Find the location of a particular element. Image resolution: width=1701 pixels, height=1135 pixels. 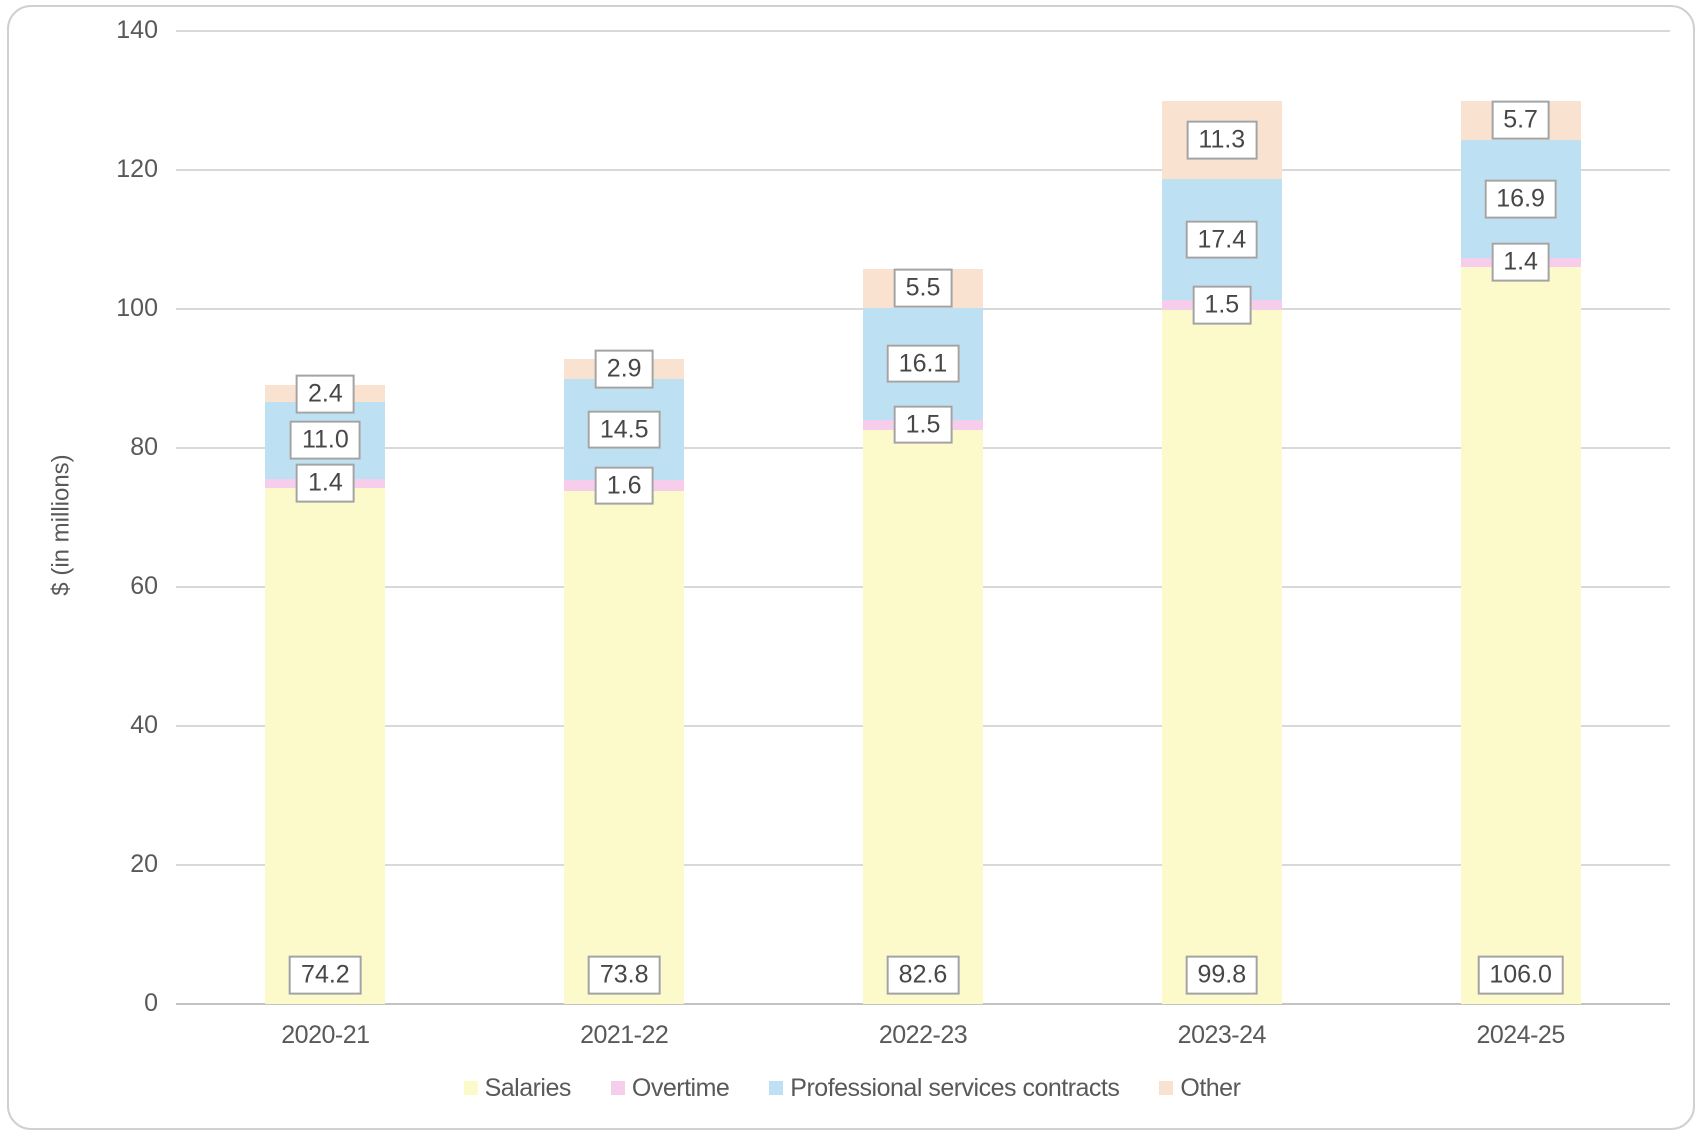

data-label-professional-services-contracts: 16.9 is located at coordinates (1520, 199).